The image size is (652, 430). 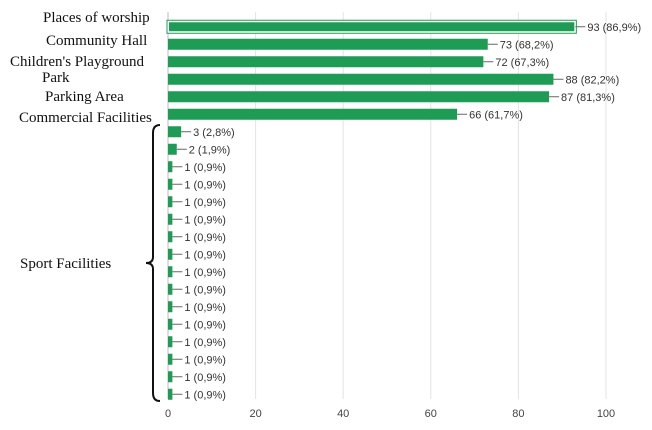 I want to click on category-label: Commercial Facilities, so click(x=85, y=118).